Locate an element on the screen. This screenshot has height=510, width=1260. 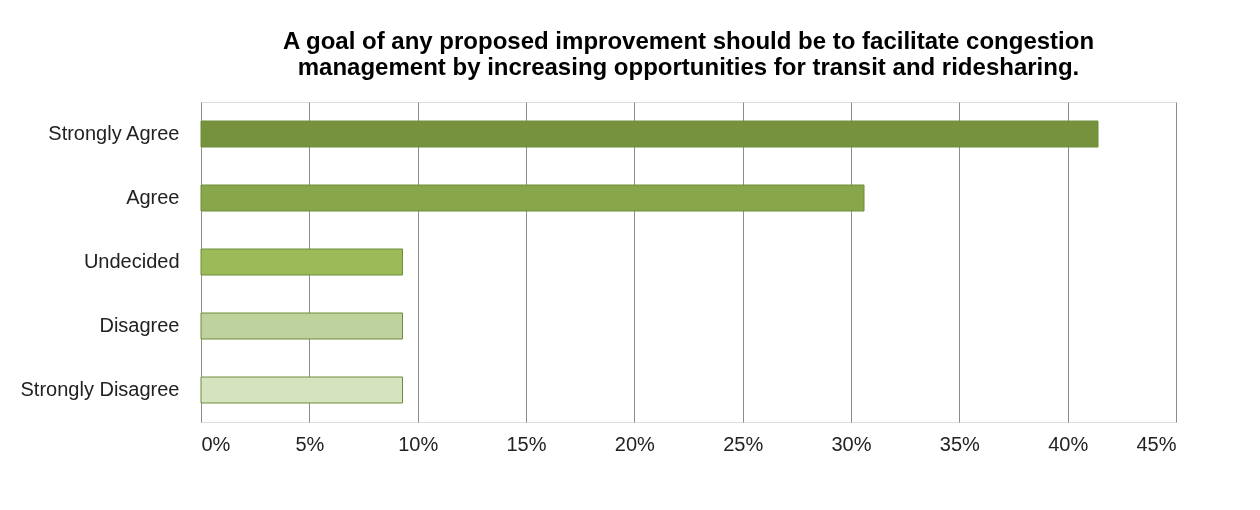
y-tick-label: Undecided is located at coordinates (131, 261).